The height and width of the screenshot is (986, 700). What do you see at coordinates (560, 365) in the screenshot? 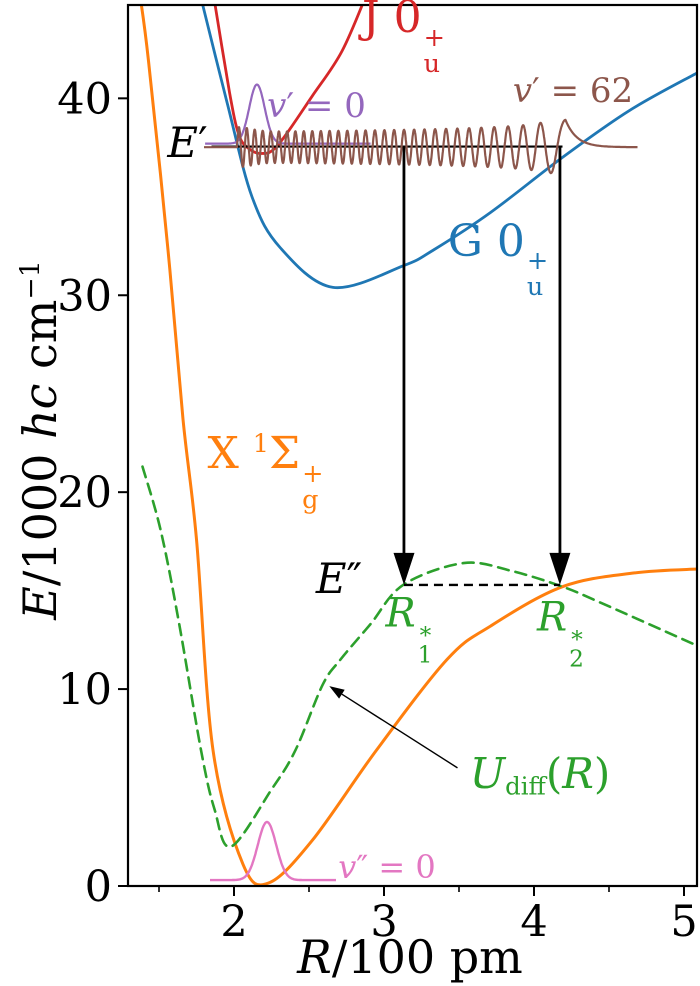
I see `transition-arrow-r2` at bounding box center [560, 365].